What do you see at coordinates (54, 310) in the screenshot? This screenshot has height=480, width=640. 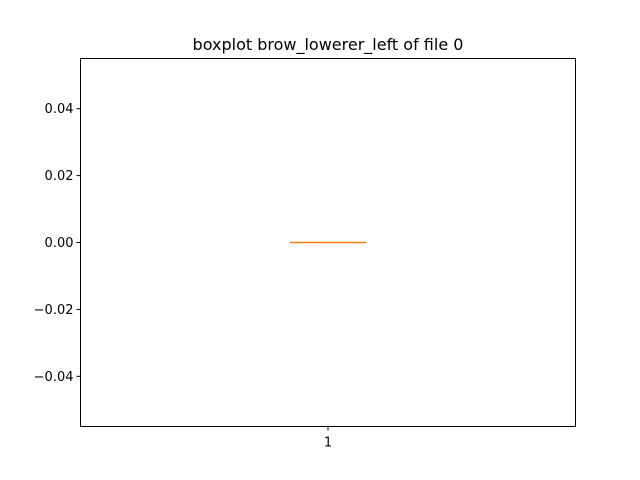 I see `y-tick-label: −0.02` at bounding box center [54, 310].